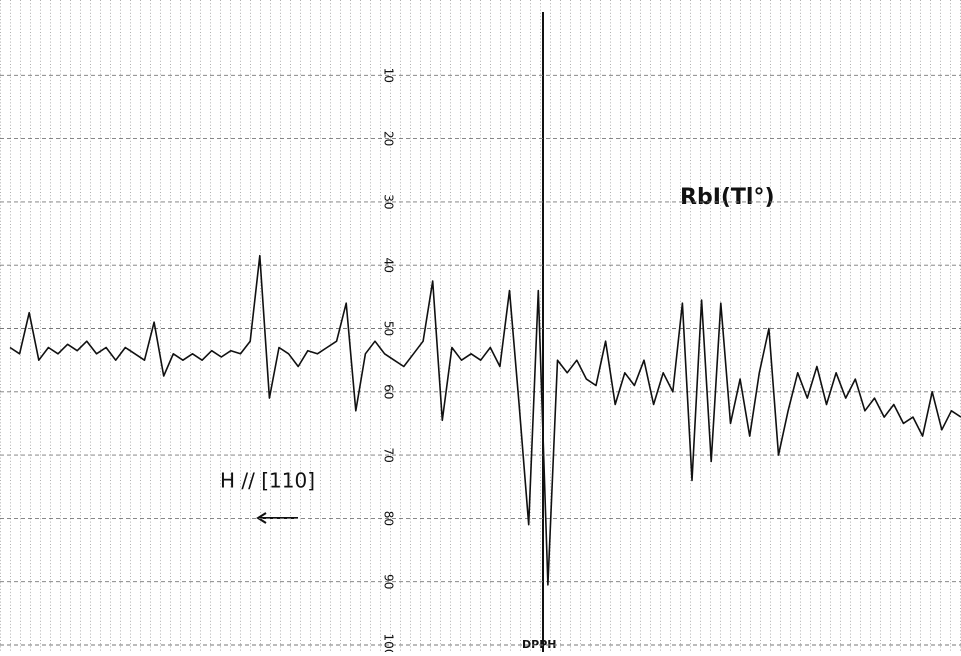 This screenshot has height=656, width=961. Describe the element at coordinates (389, 454) in the screenshot. I see `y-tick-label: 70` at that location.